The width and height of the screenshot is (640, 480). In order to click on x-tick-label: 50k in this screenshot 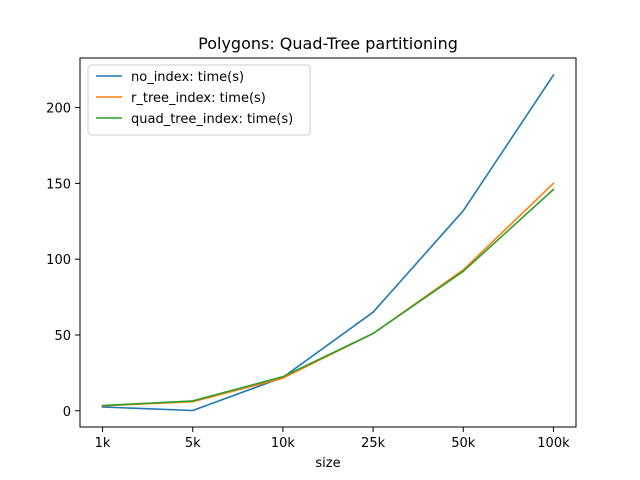, I will do `click(463, 443)`.